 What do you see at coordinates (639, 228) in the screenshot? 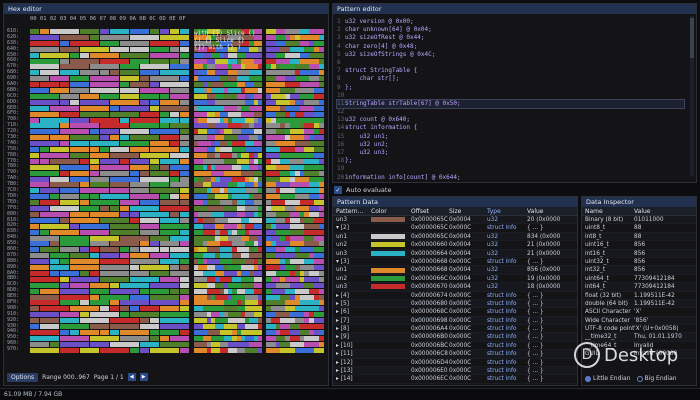
I see `inspector-row: uint8_t 88` at bounding box center [639, 228].